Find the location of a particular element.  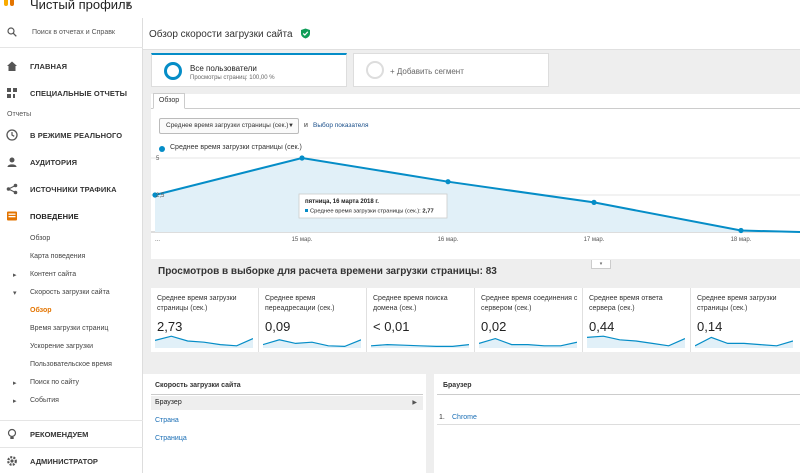

report-search: Поиск в отчетах и Справк is located at coordinates (71, 33).